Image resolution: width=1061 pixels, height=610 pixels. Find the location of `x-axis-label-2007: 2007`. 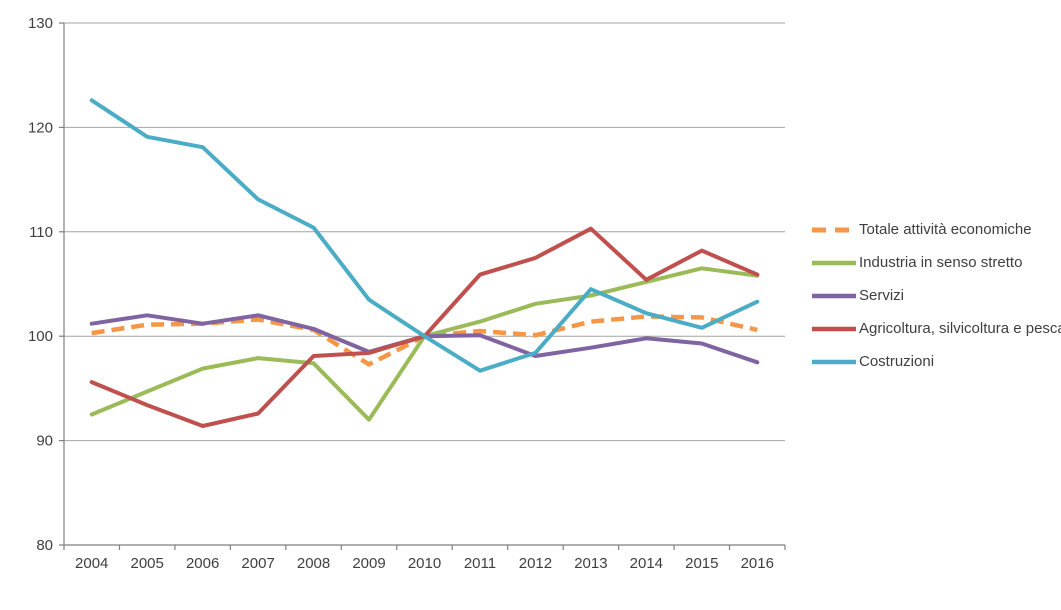

x-axis-label-2007: 2007 is located at coordinates (257, 563).